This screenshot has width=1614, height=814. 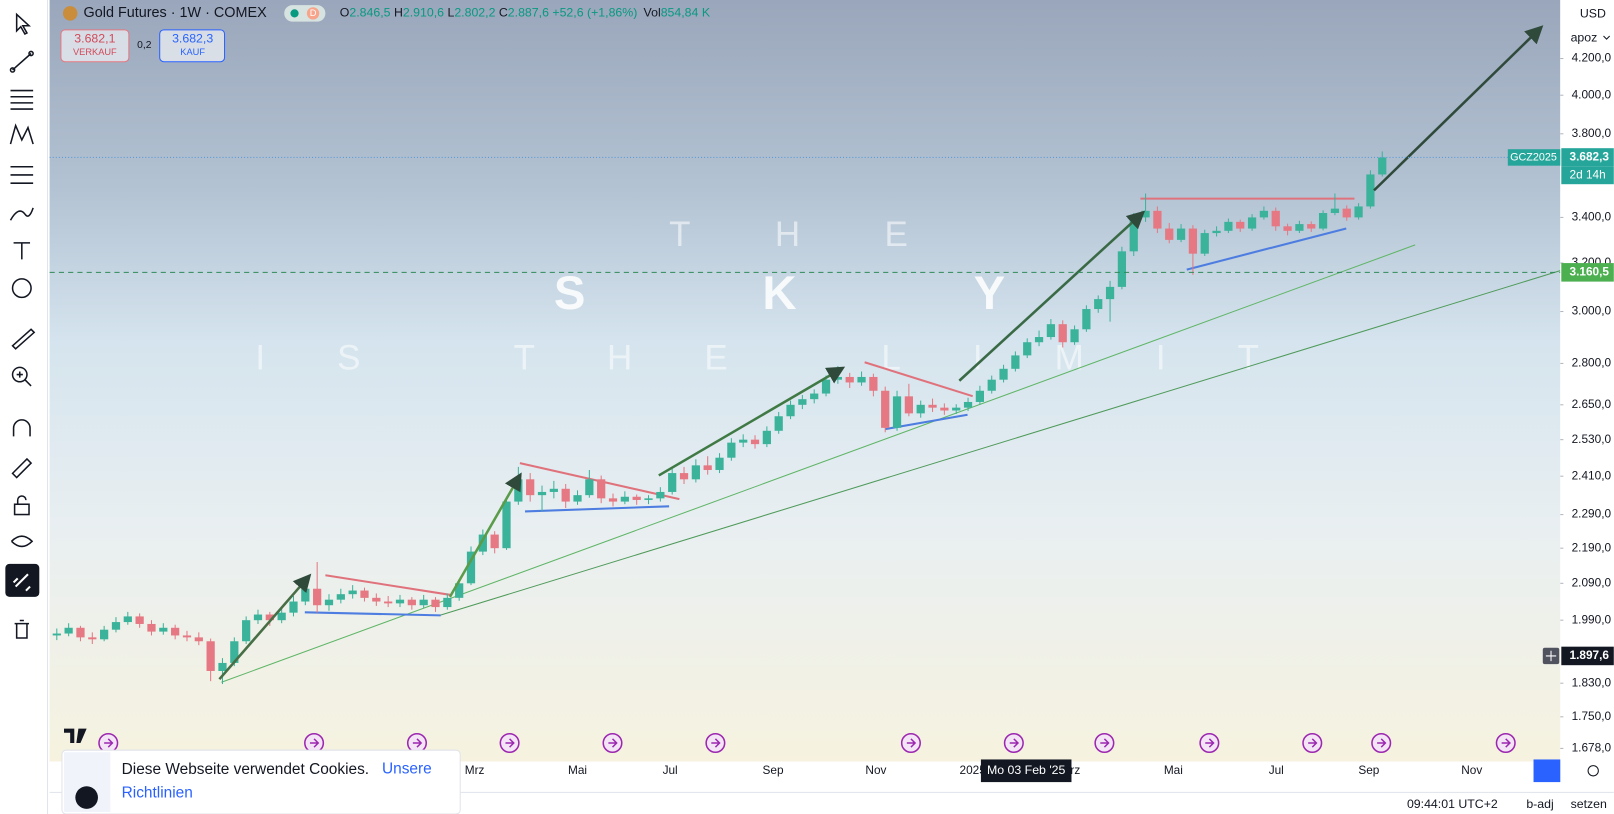 What do you see at coordinates (22, 325) in the screenshot?
I see `toolbar-icons` at bounding box center [22, 325].